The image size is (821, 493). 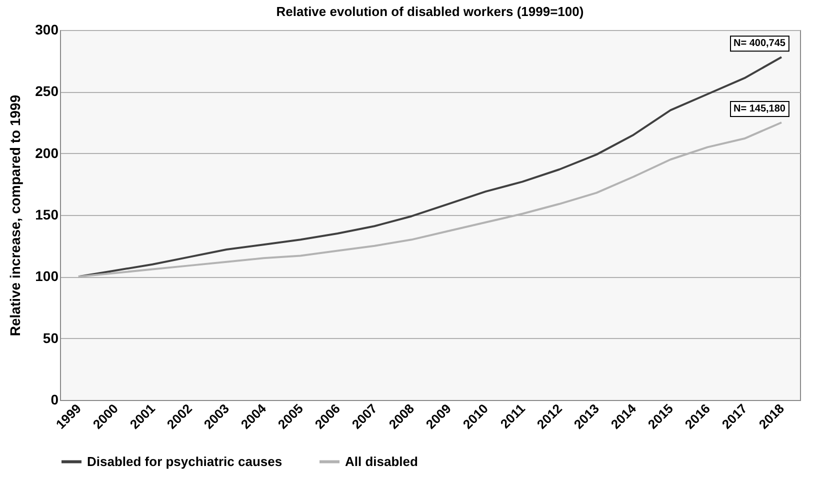 What do you see at coordinates (760, 109) in the screenshot?
I see `annotation: N= 145,180` at bounding box center [760, 109].